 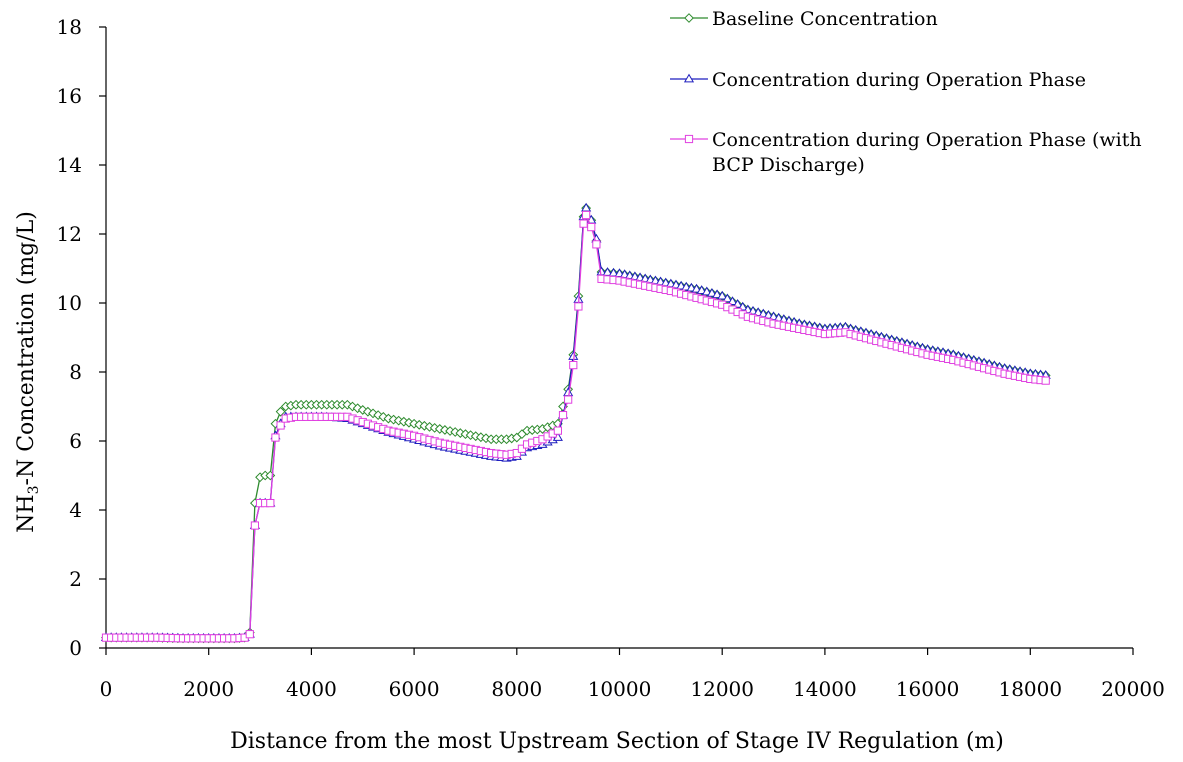 What do you see at coordinates (414, 689) in the screenshot?
I see `x-tick-label: 6000` at bounding box center [414, 689].